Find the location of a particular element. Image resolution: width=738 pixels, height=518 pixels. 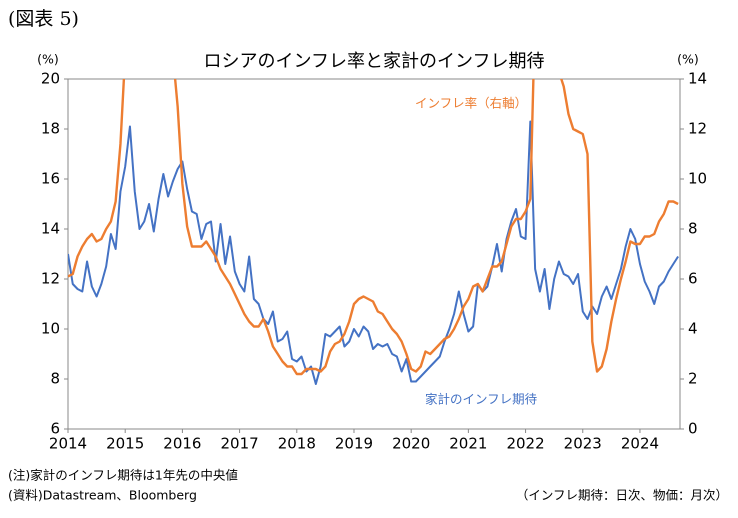

note: (注)家計のインフレ期待は1年先の中央値 is located at coordinates (123, 475).